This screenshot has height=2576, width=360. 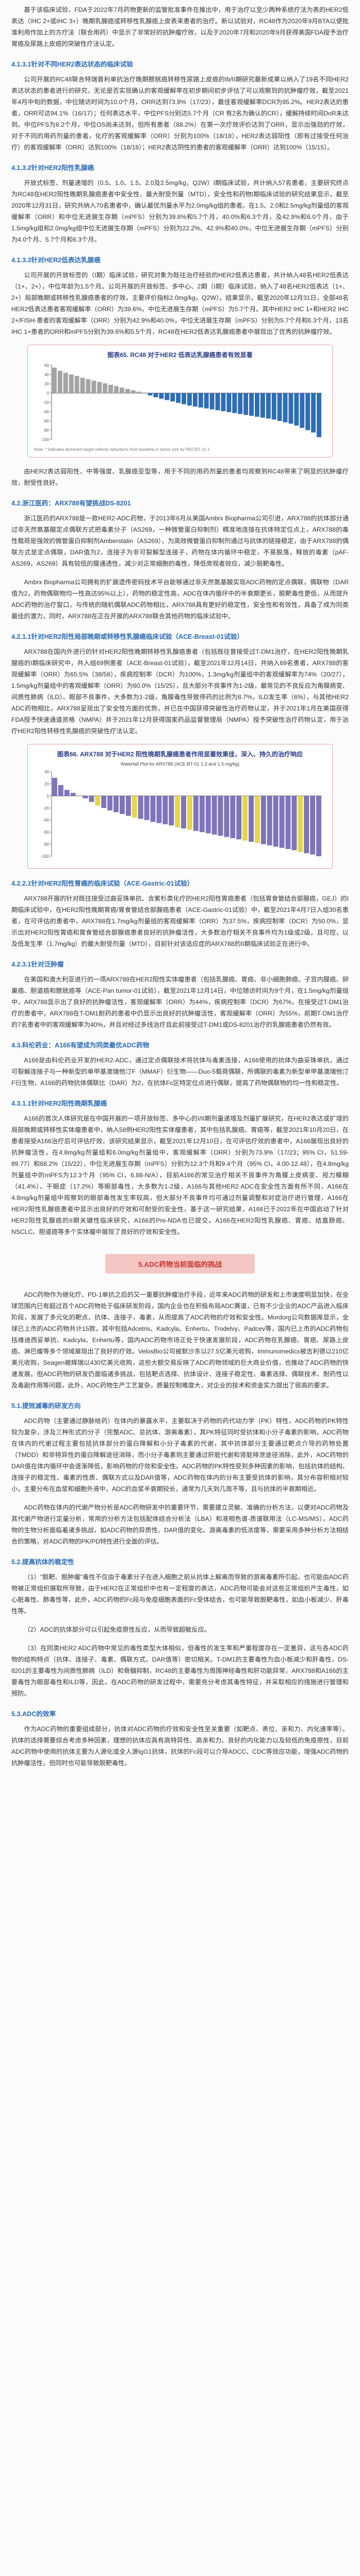 What do you see at coordinates (46, 421) in the screenshot?
I see `y-tick-label: -60` at bounding box center [46, 421].